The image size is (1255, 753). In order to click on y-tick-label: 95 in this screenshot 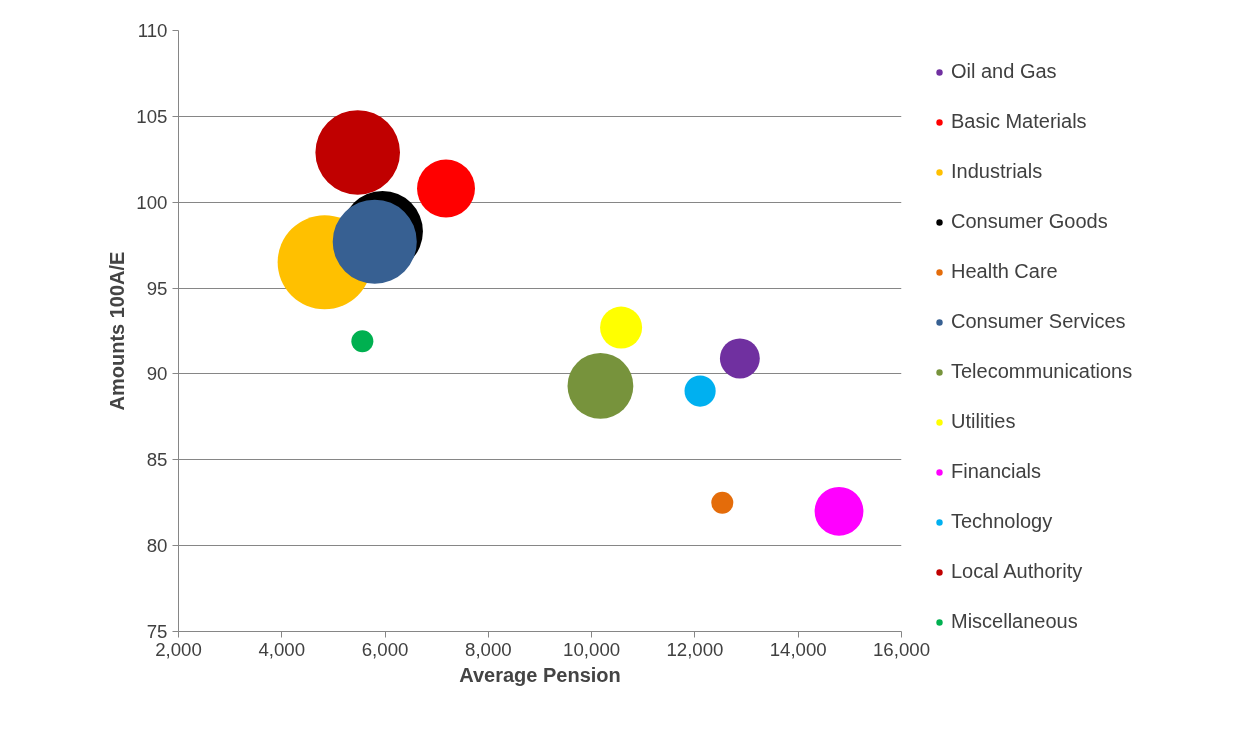, I will do `click(157, 288)`.